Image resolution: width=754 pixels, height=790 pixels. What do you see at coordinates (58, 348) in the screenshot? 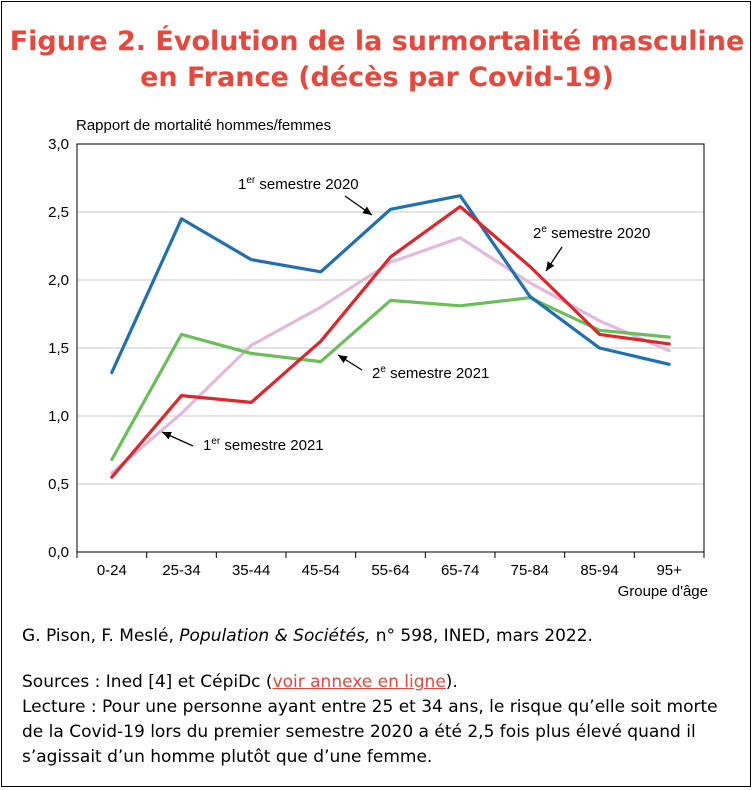
I see `y-tick-label: 1,5` at bounding box center [58, 348].